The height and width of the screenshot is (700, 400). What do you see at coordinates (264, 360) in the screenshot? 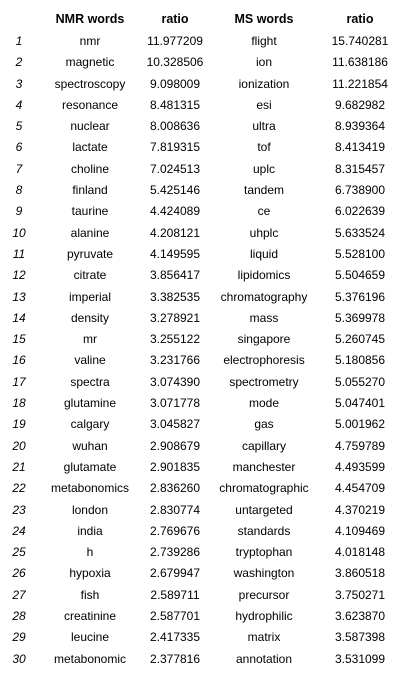
I see `ms-word: electrophoresis` at bounding box center [264, 360].